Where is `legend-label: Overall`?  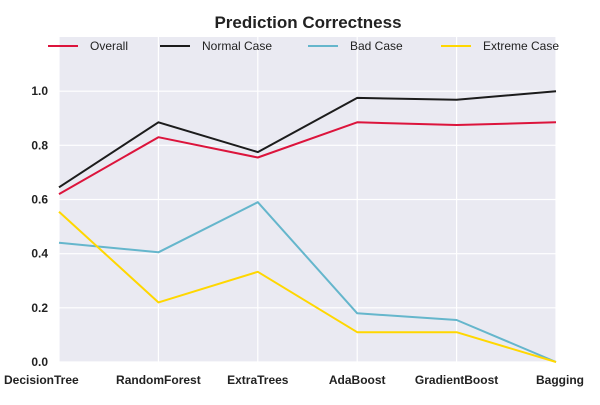 legend-label: Overall is located at coordinates (109, 46).